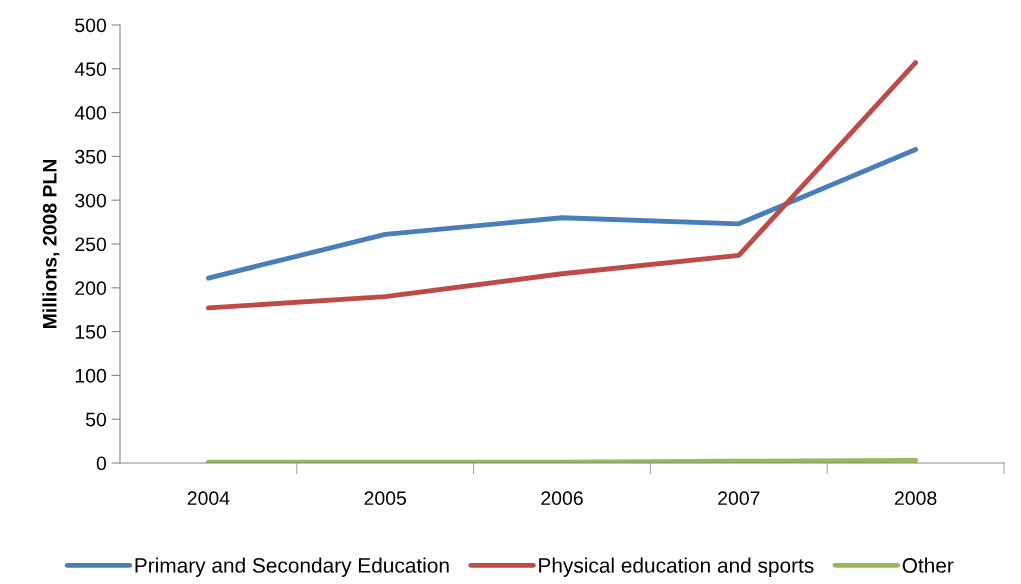 The image size is (1021, 584). Describe the element at coordinates (91, 200) in the screenshot. I see `y-tick-label: 300` at that location.